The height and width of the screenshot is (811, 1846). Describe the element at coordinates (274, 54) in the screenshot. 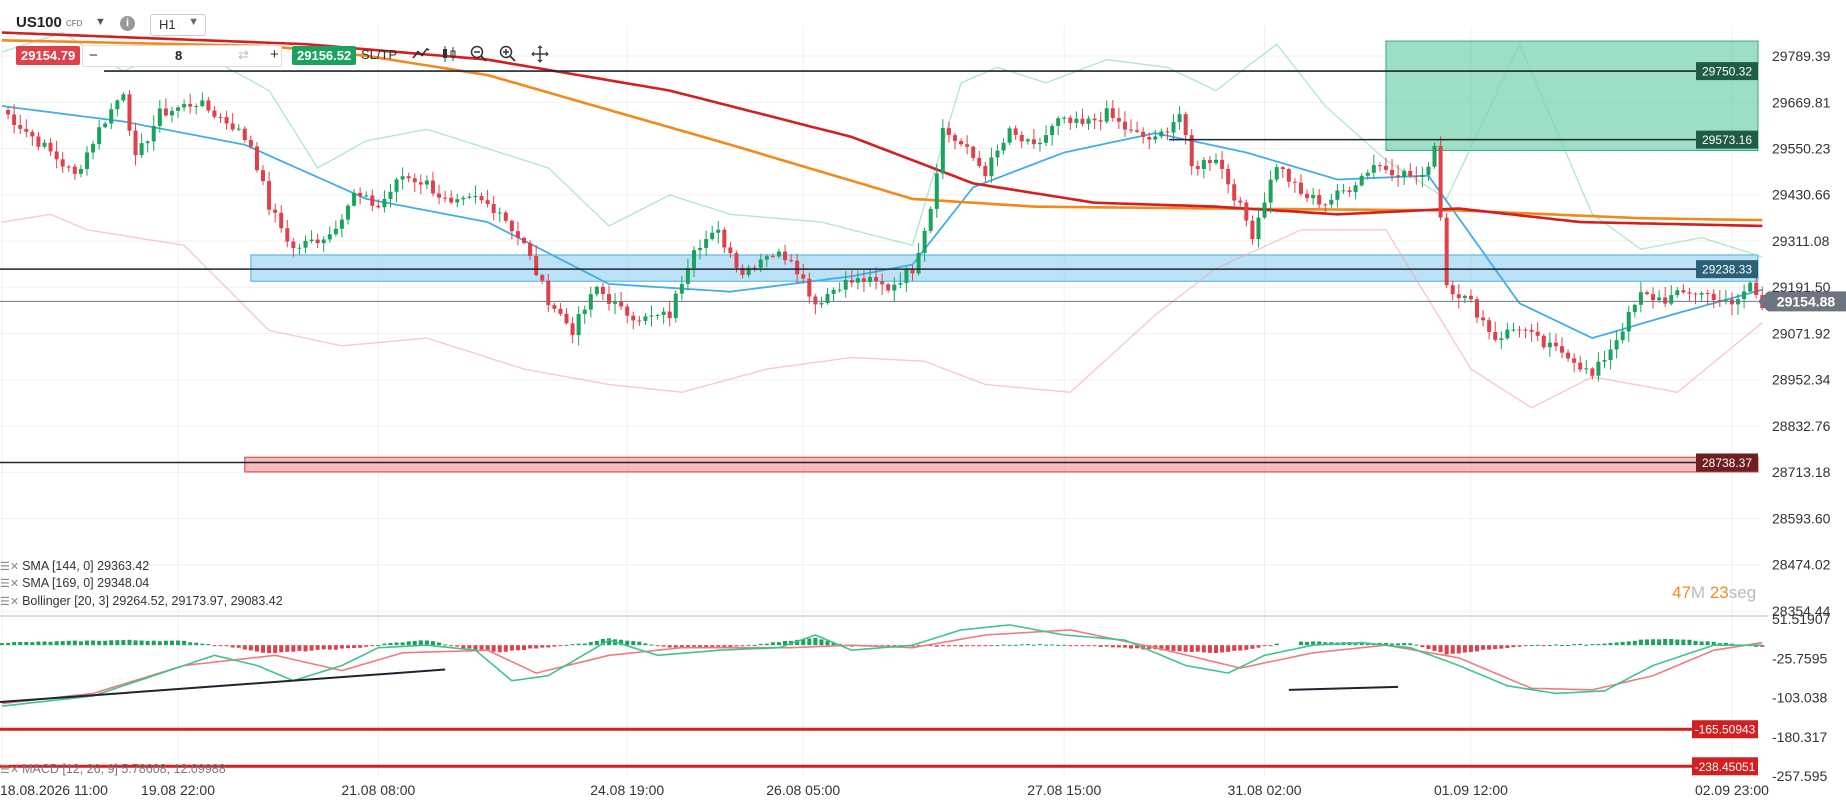

I see `increase-quantity-button: +` at that location.